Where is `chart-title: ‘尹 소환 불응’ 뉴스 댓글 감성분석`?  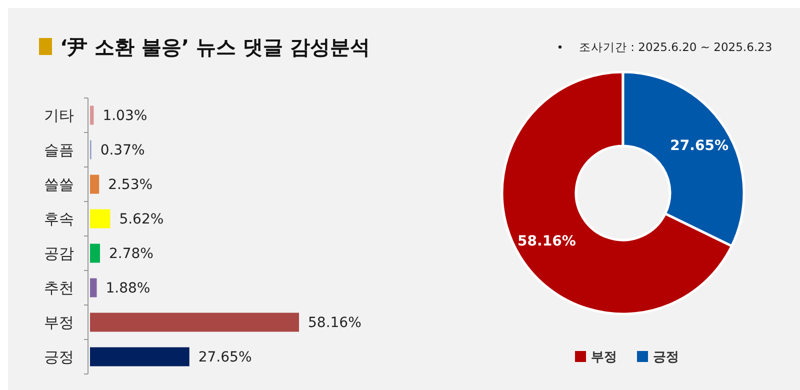 chart-title: ‘尹 소환 불응’ 뉴스 댓글 감성분석 is located at coordinates (215, 47).